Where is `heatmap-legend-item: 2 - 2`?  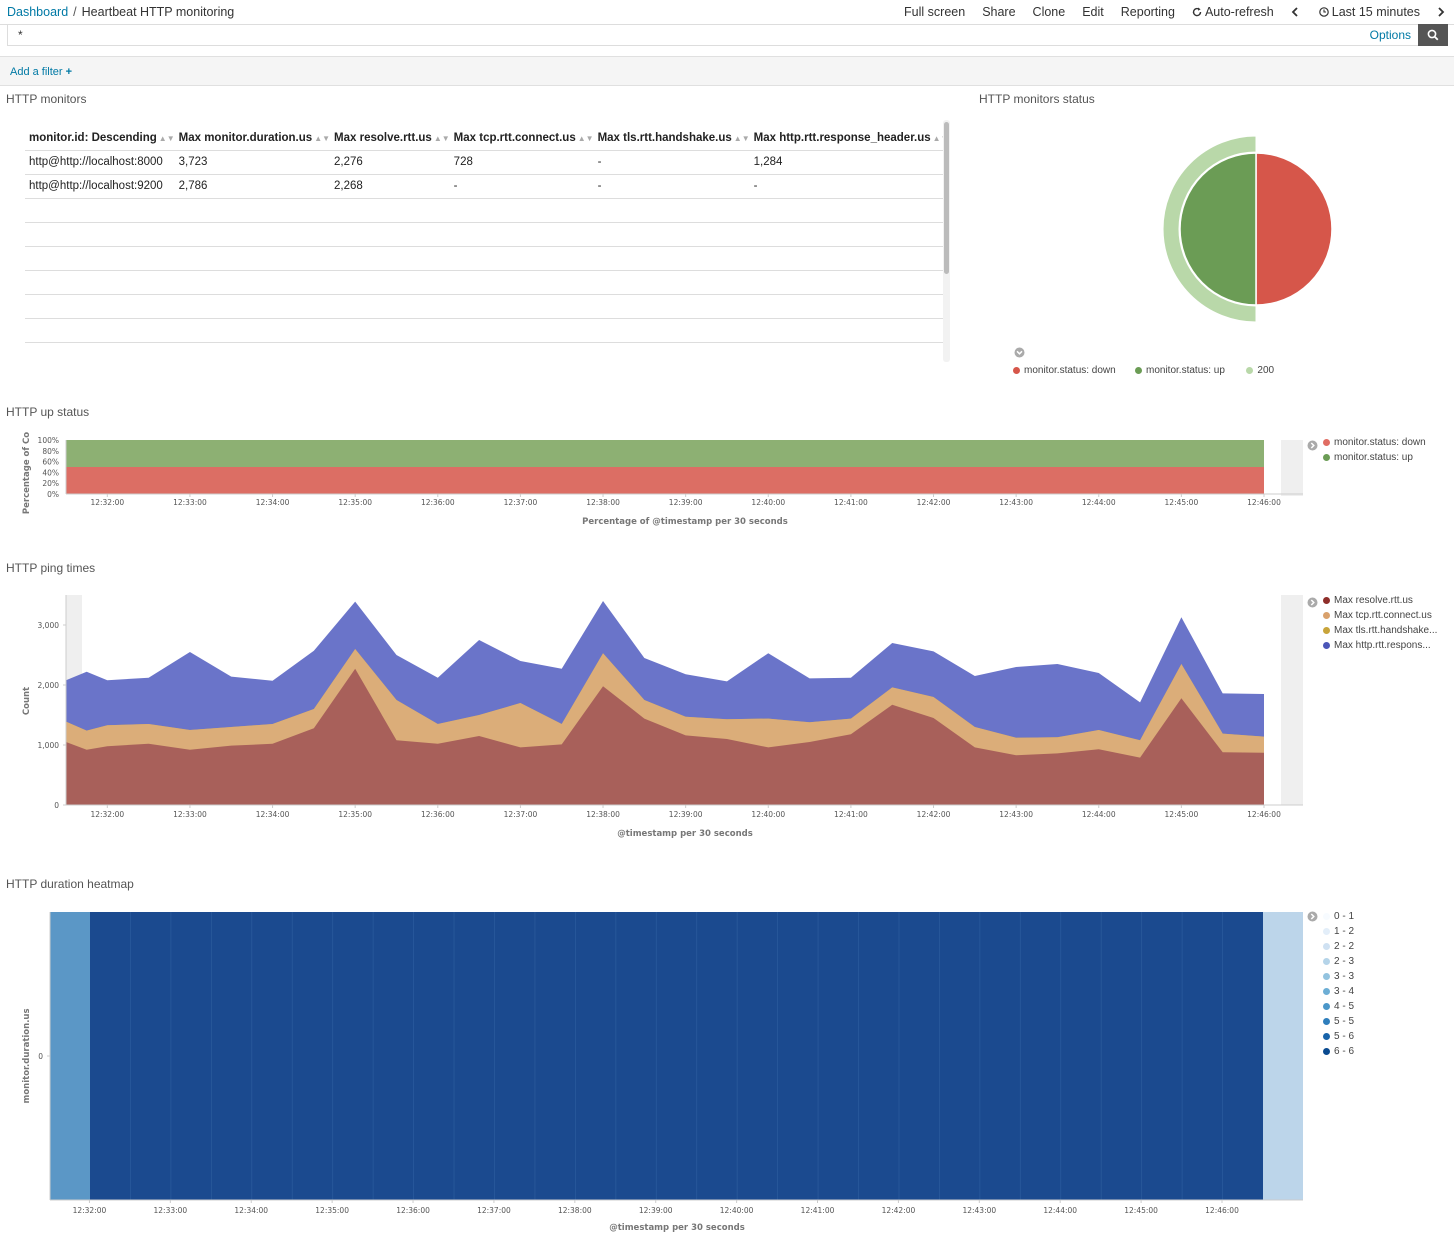 heatmap-legend-item: 2 - 2 is located at coordinates (1338, 946).